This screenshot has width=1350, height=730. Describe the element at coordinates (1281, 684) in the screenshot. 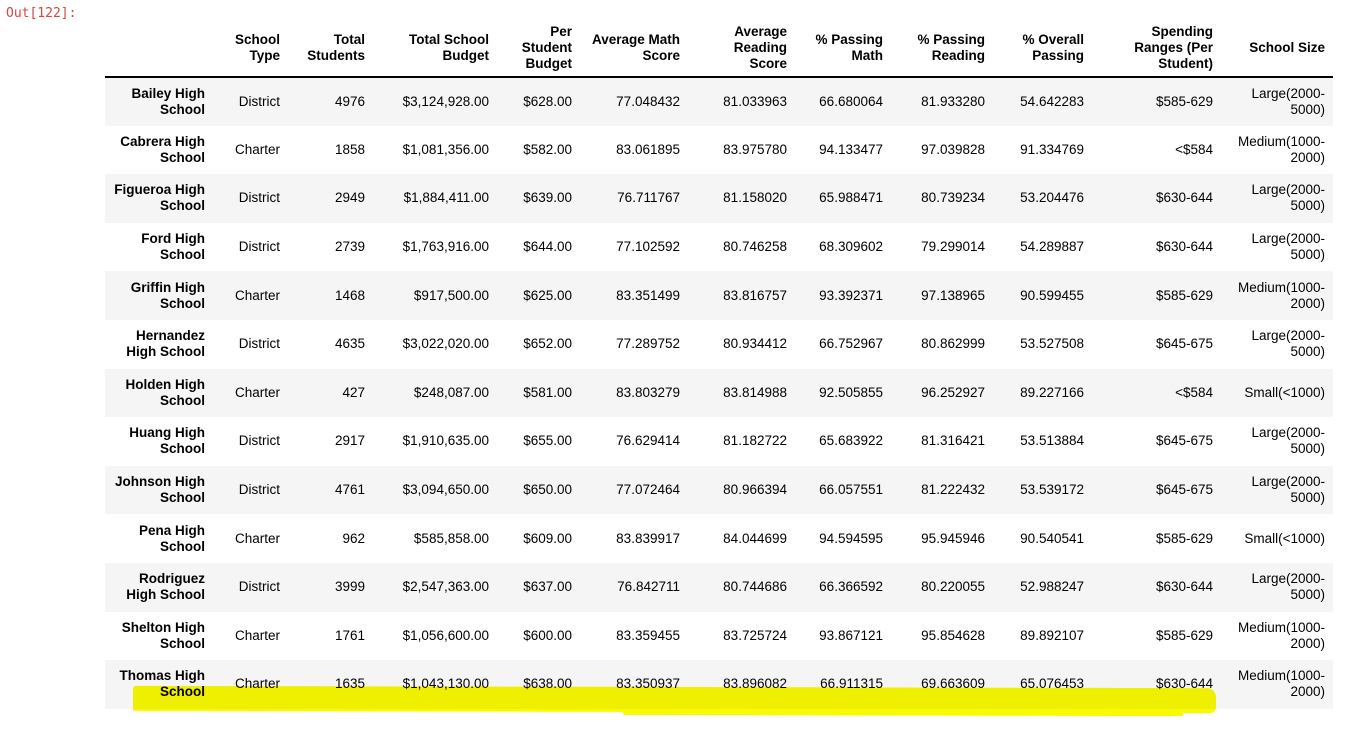

I see `cell-school-size: Medium(1000-2000)` at that location.